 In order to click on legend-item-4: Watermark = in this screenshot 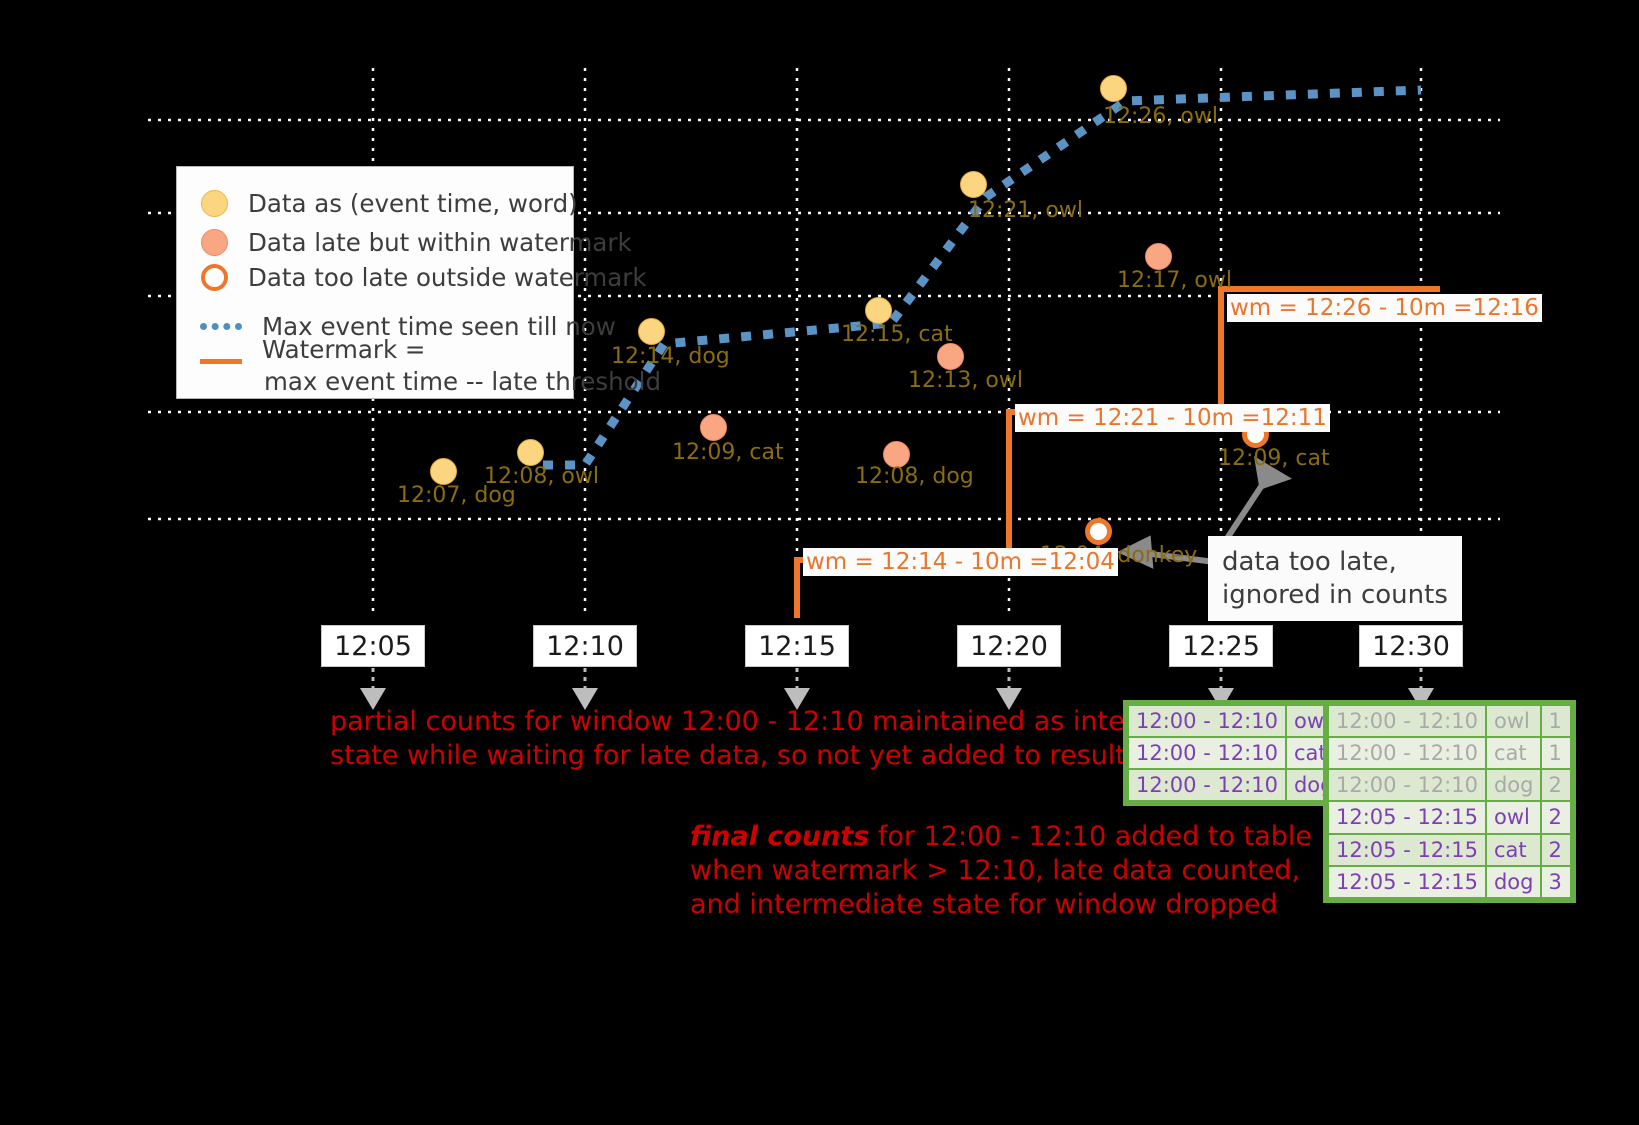, I will do `click(312, 355)`.